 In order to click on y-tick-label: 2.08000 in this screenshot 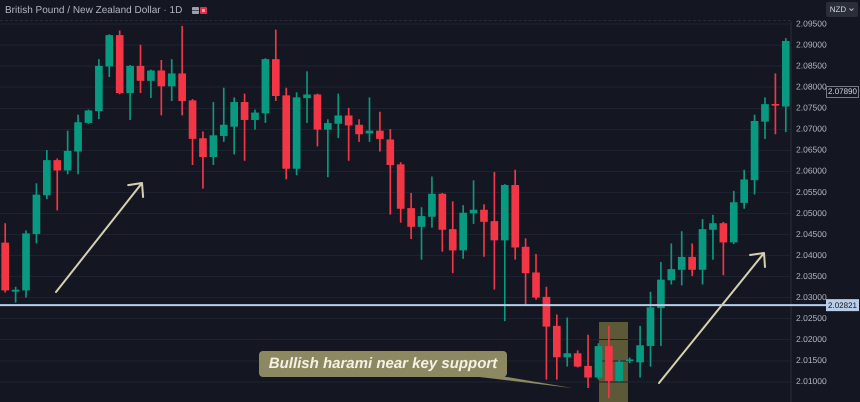, I will do `click(811, 87)`.